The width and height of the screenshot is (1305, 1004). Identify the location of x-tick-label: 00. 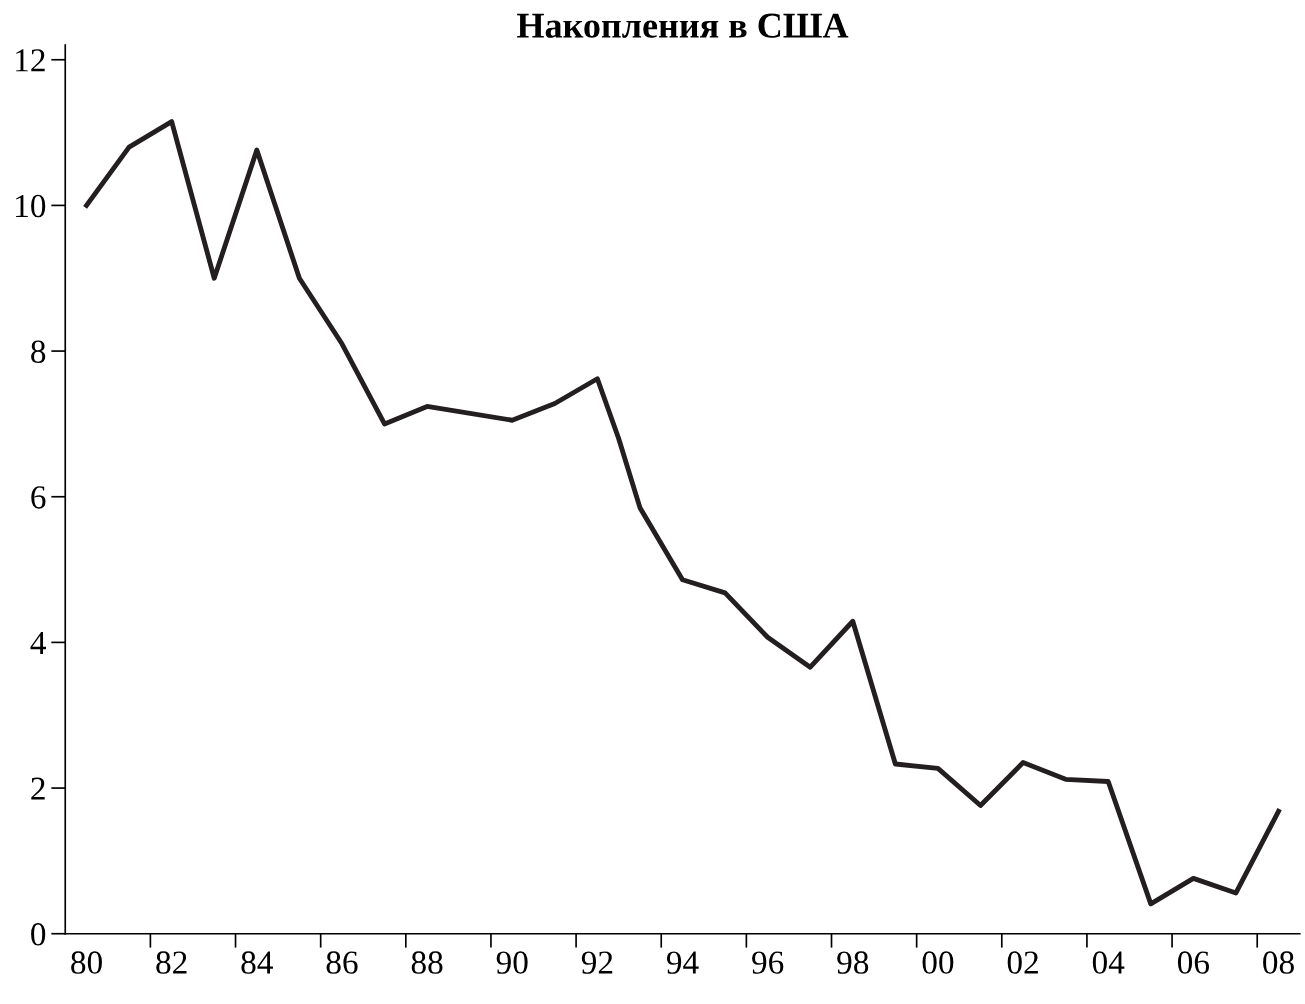
(938, 962).